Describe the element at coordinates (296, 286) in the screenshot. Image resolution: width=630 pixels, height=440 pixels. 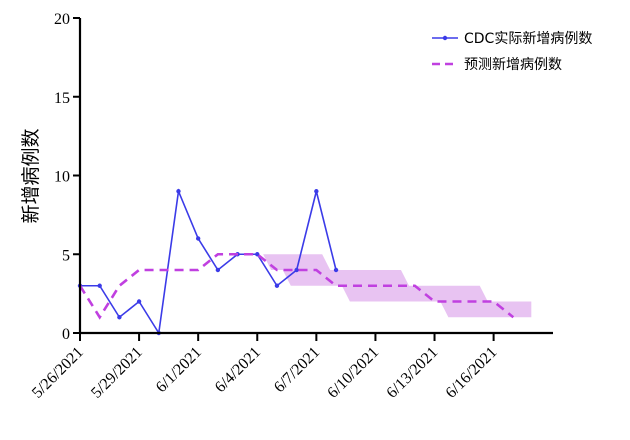
I see `forecast-series-line` at that location.